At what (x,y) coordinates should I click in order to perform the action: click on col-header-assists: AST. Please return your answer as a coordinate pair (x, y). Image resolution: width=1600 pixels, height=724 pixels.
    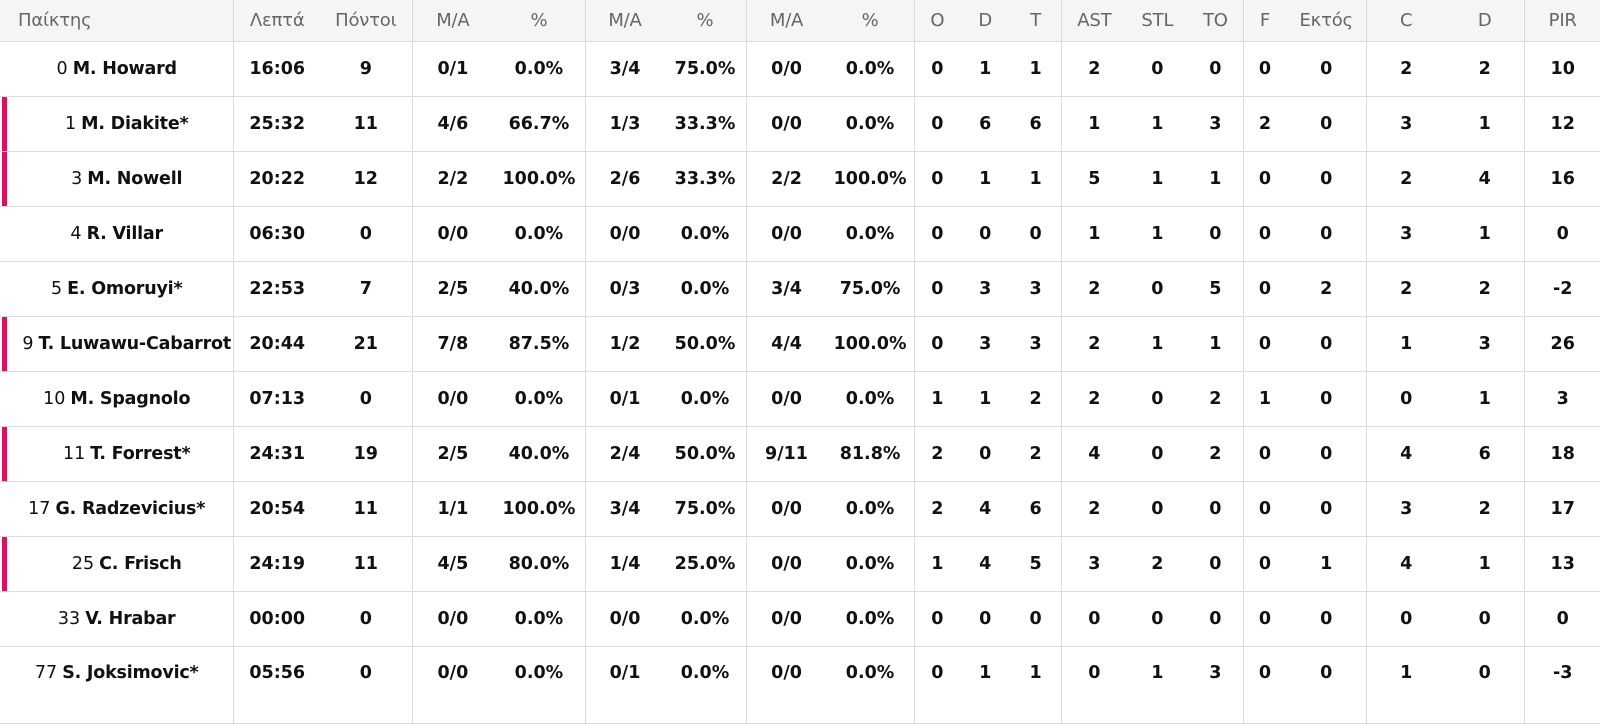
    Looking at the image, I should click on (1094, 21).